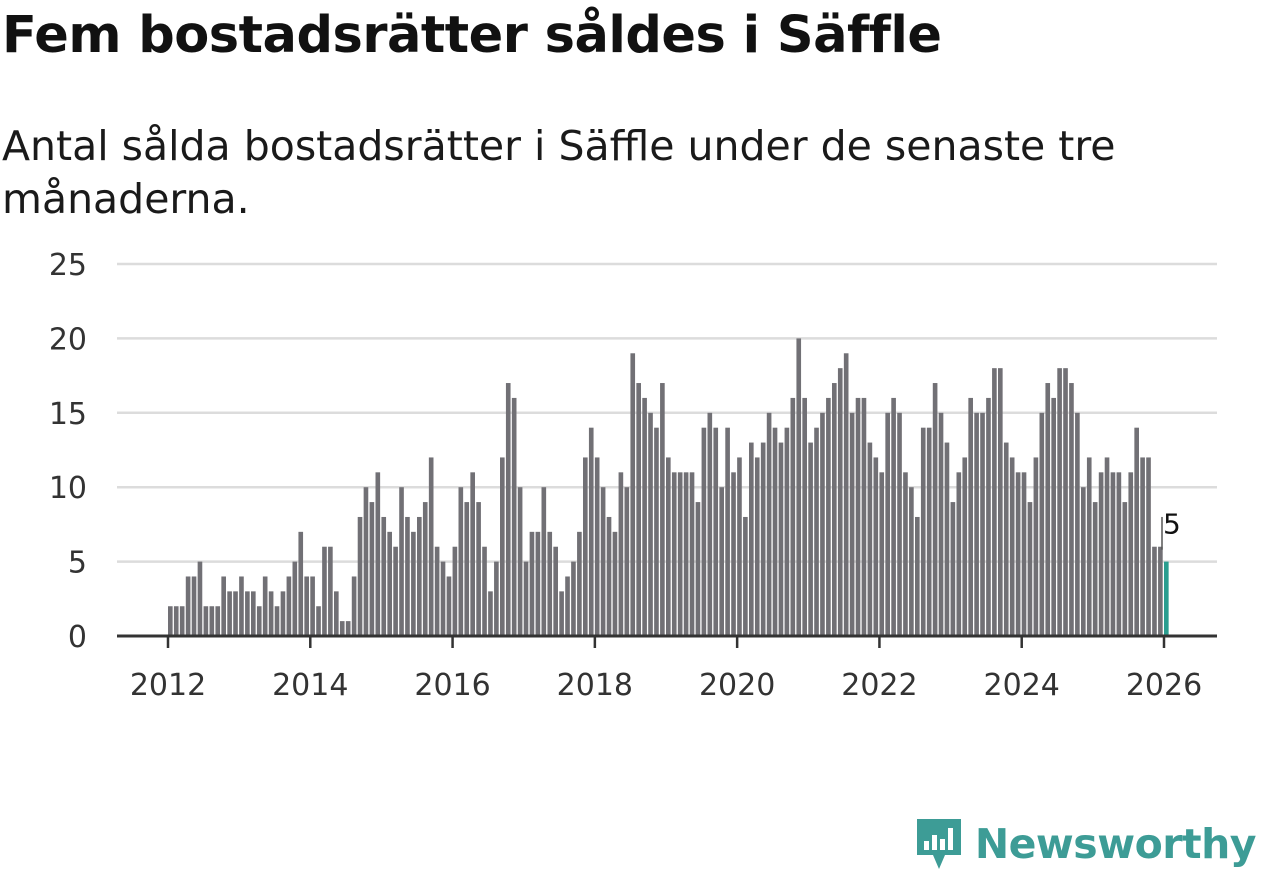  Describe the element at coordinates (68, 339) in the screenshot. I see `y-tick-label: 20` at that location.